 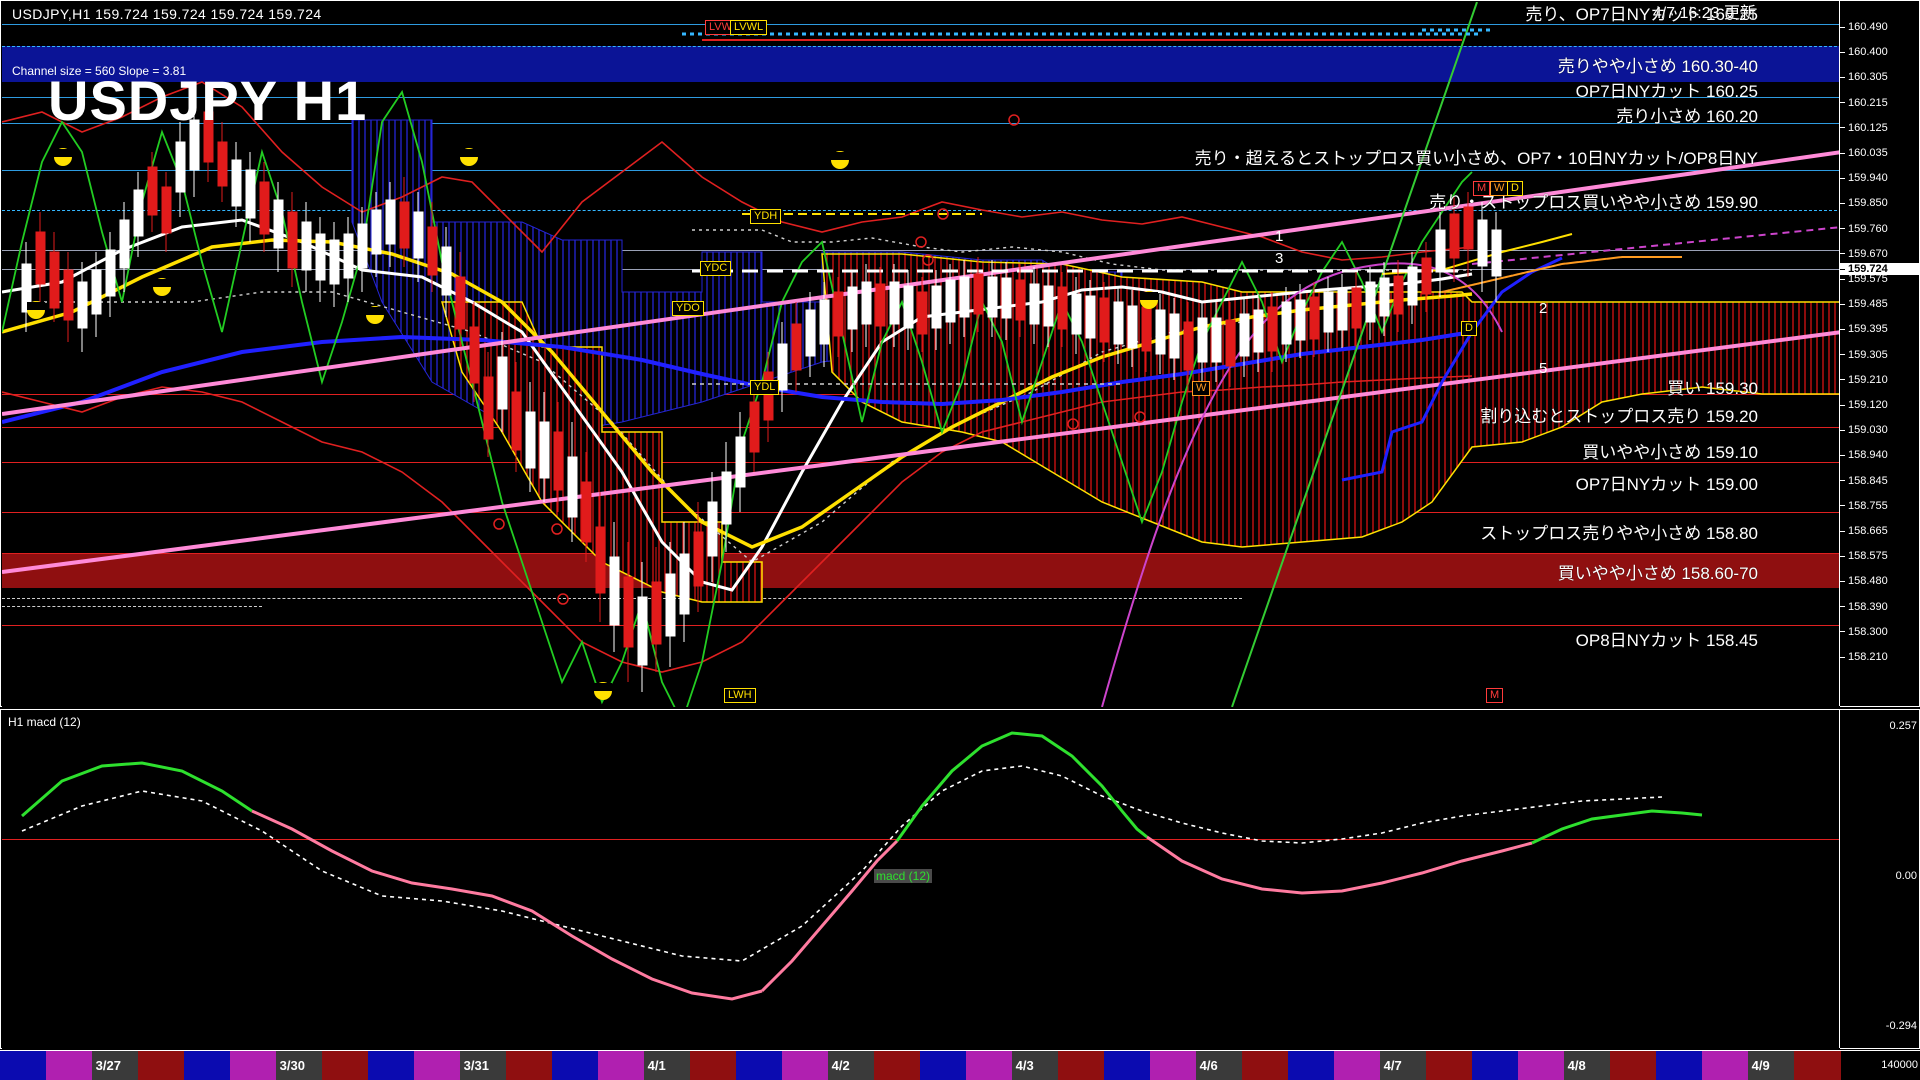 I want to click on date-label: 4/7, so click(x=1392, y=1065).